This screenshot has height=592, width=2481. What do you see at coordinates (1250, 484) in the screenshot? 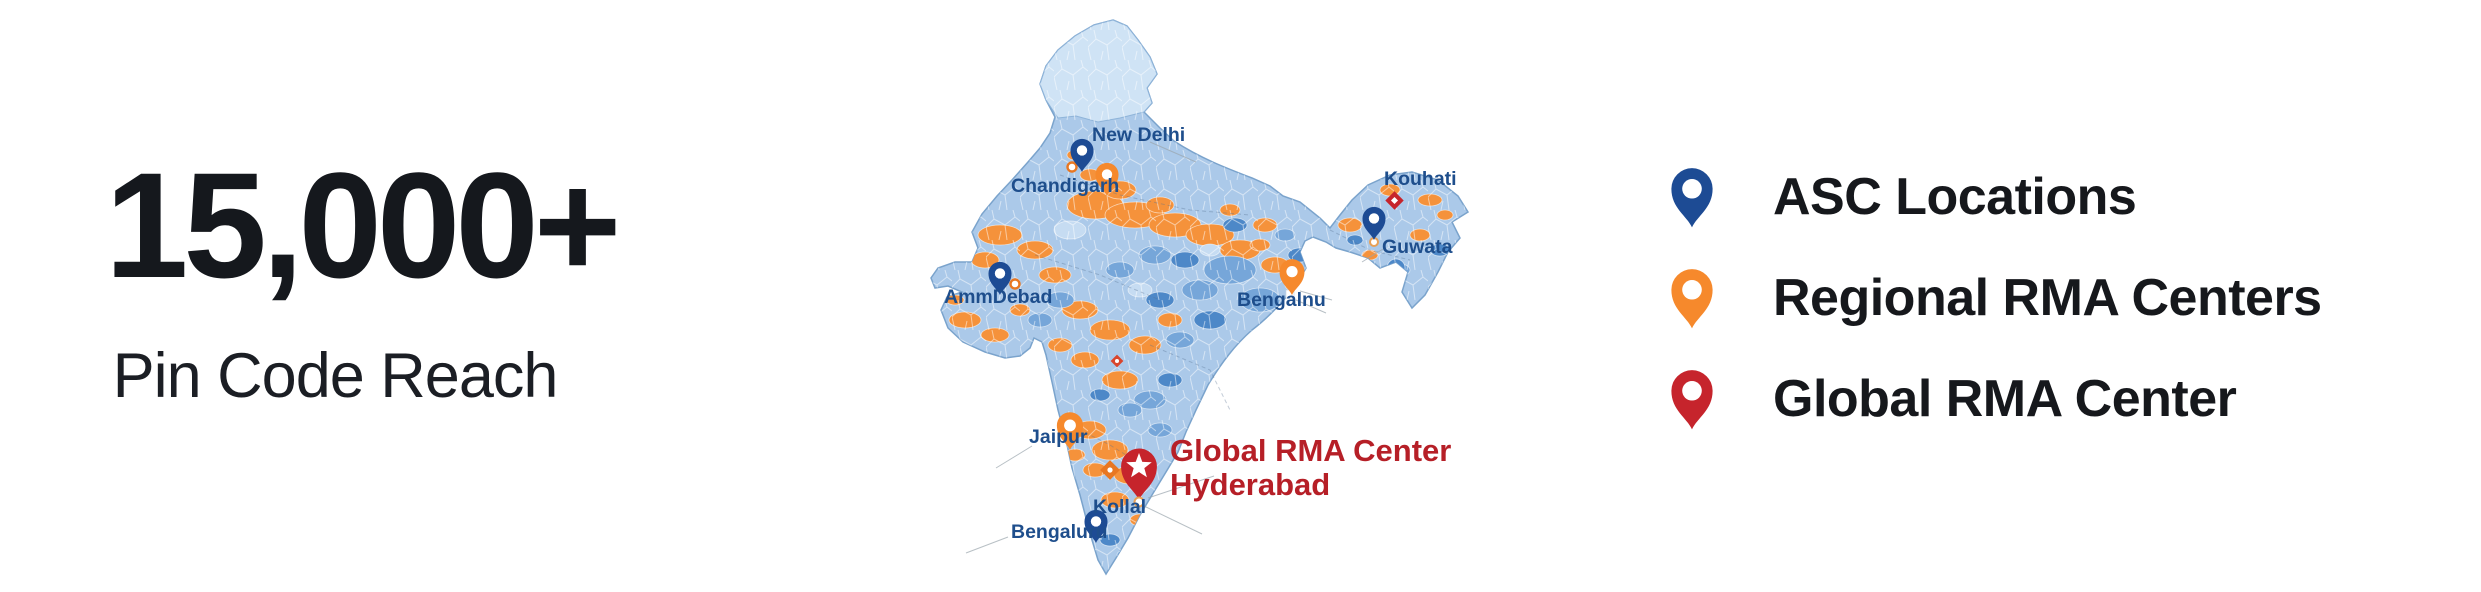
I see `callout-city: Hyderabad` at bounding box center [1250, 484].